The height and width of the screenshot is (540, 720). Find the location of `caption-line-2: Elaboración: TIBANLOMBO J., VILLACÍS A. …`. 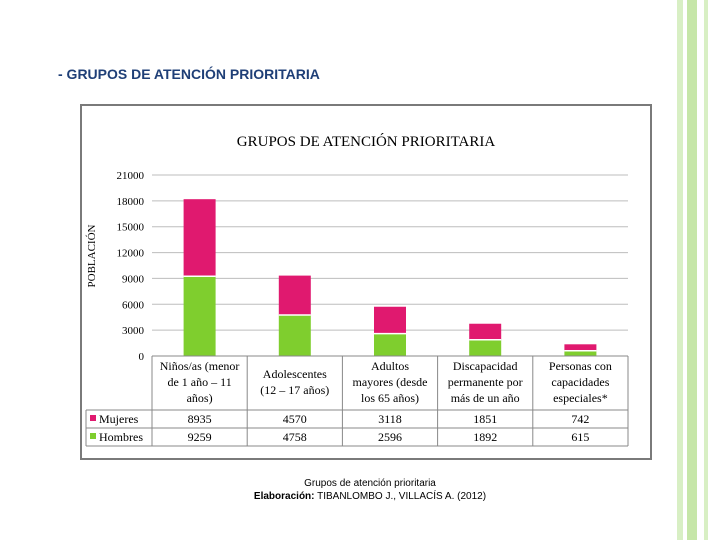

caption-line-2: Elaboración: TIBANLOMBO J., VILLACÍS A. … is located at coordinates (370, 496).